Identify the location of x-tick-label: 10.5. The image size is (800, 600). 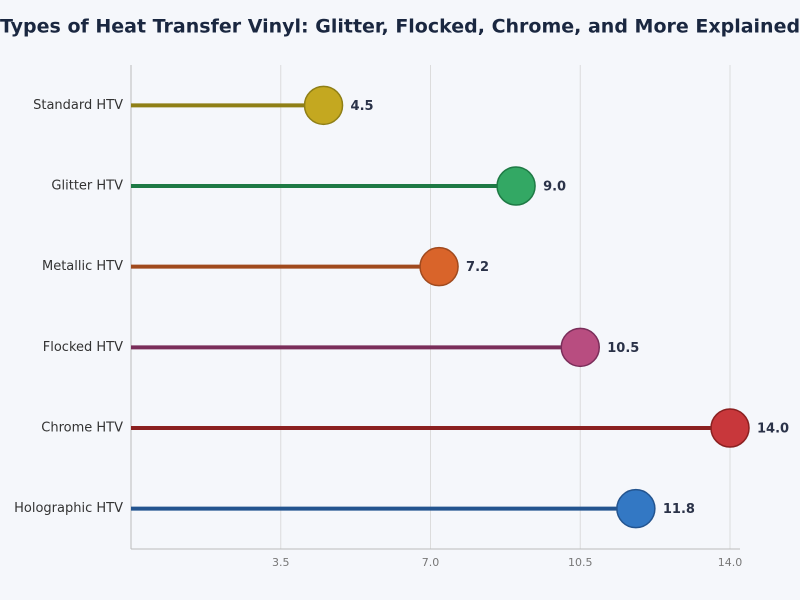
(580, 562).